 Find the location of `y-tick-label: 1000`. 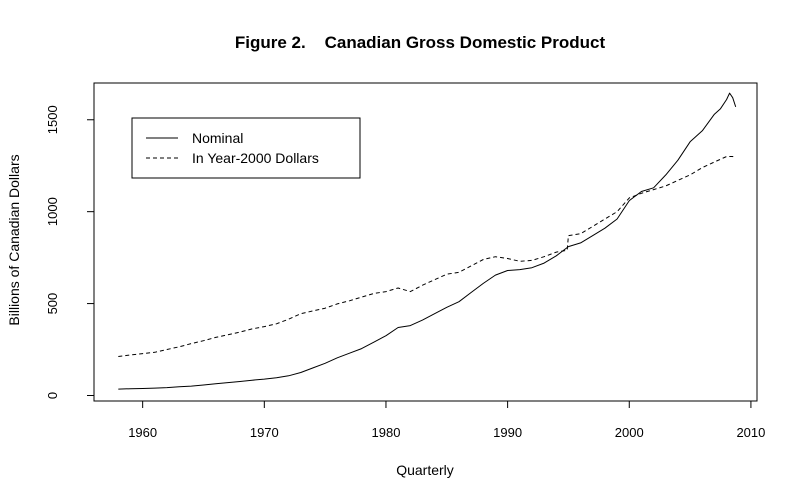

y-tick-label: 1000 is located at coordinates (52, 211).